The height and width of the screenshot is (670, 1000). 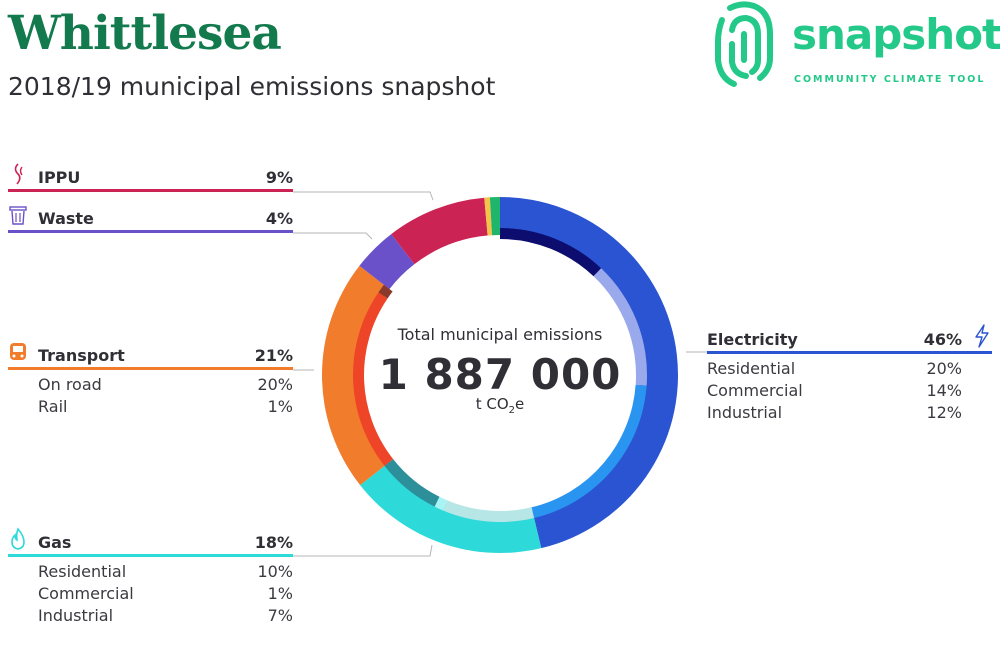 What do you see at coordinates (165, 406) in the screenshot?
I see `subcategory-row: Rail 1%` at bounding box center [165, 406].